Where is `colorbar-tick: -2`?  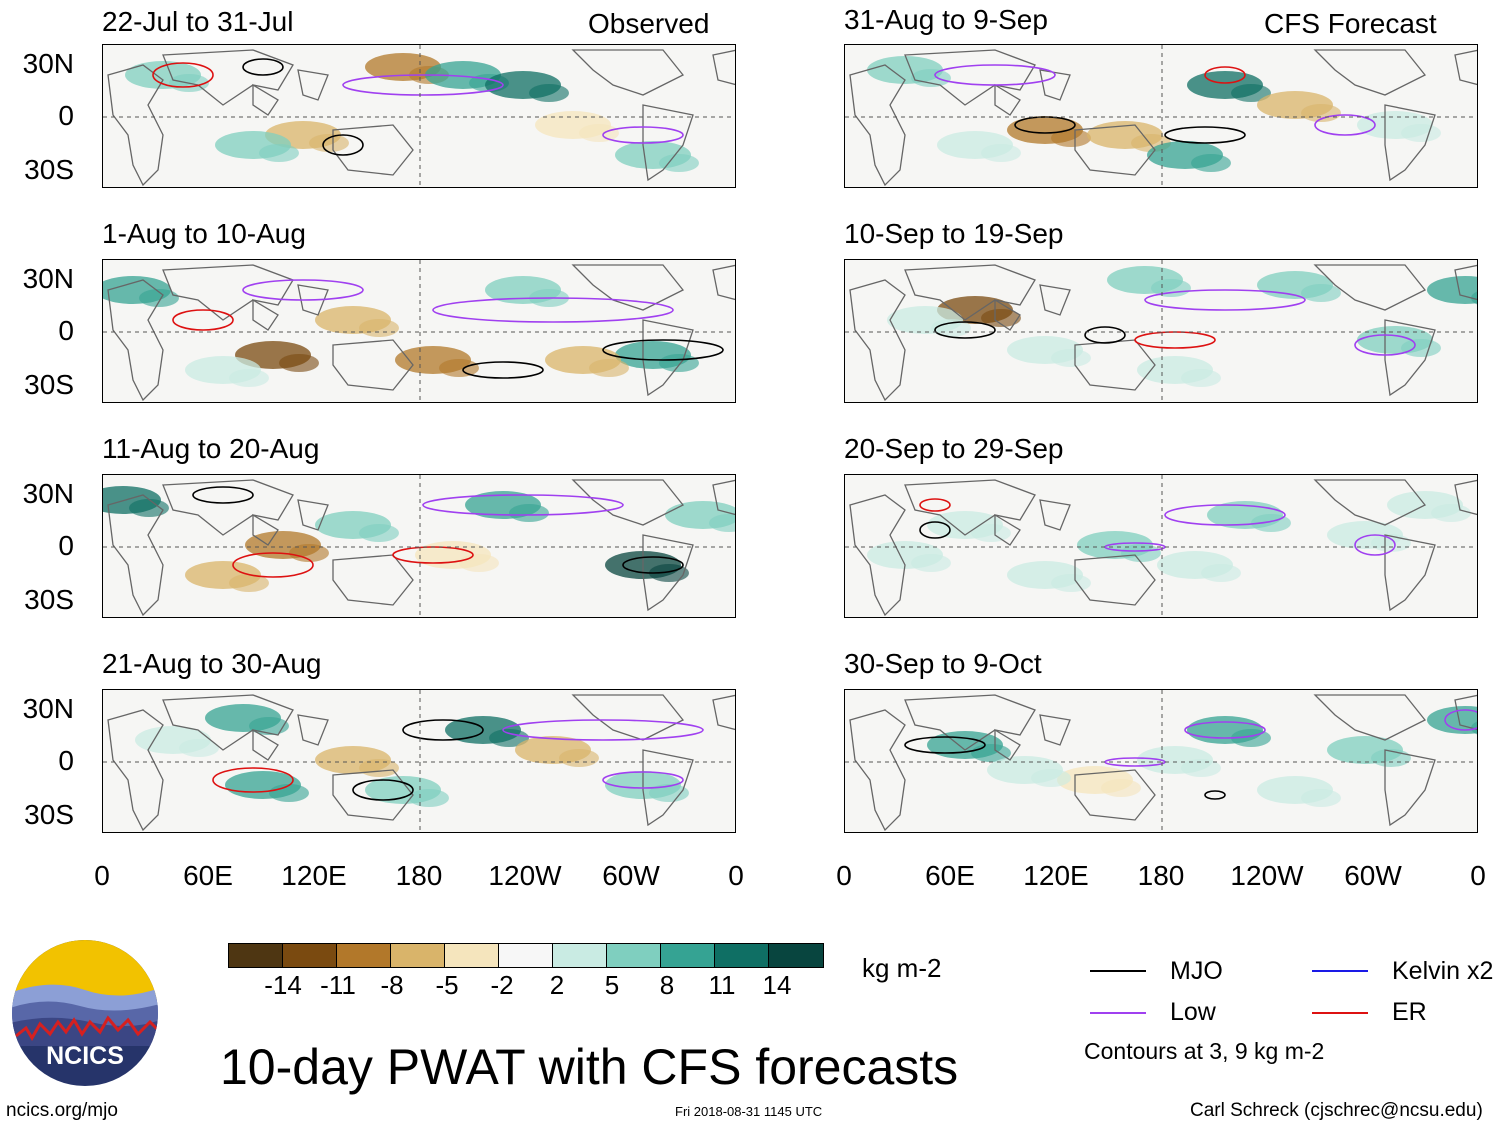
colorbar-tick: -2 is located at coordinates (502, 985).